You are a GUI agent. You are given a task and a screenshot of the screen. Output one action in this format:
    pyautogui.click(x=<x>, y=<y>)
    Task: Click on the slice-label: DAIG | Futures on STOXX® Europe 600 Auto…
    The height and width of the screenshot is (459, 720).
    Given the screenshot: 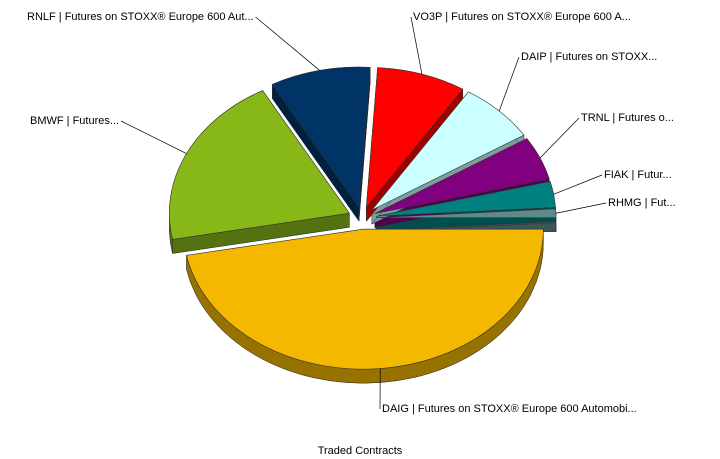 What is the action you would take?
    pyautogui.click(x=509, y=409)
    